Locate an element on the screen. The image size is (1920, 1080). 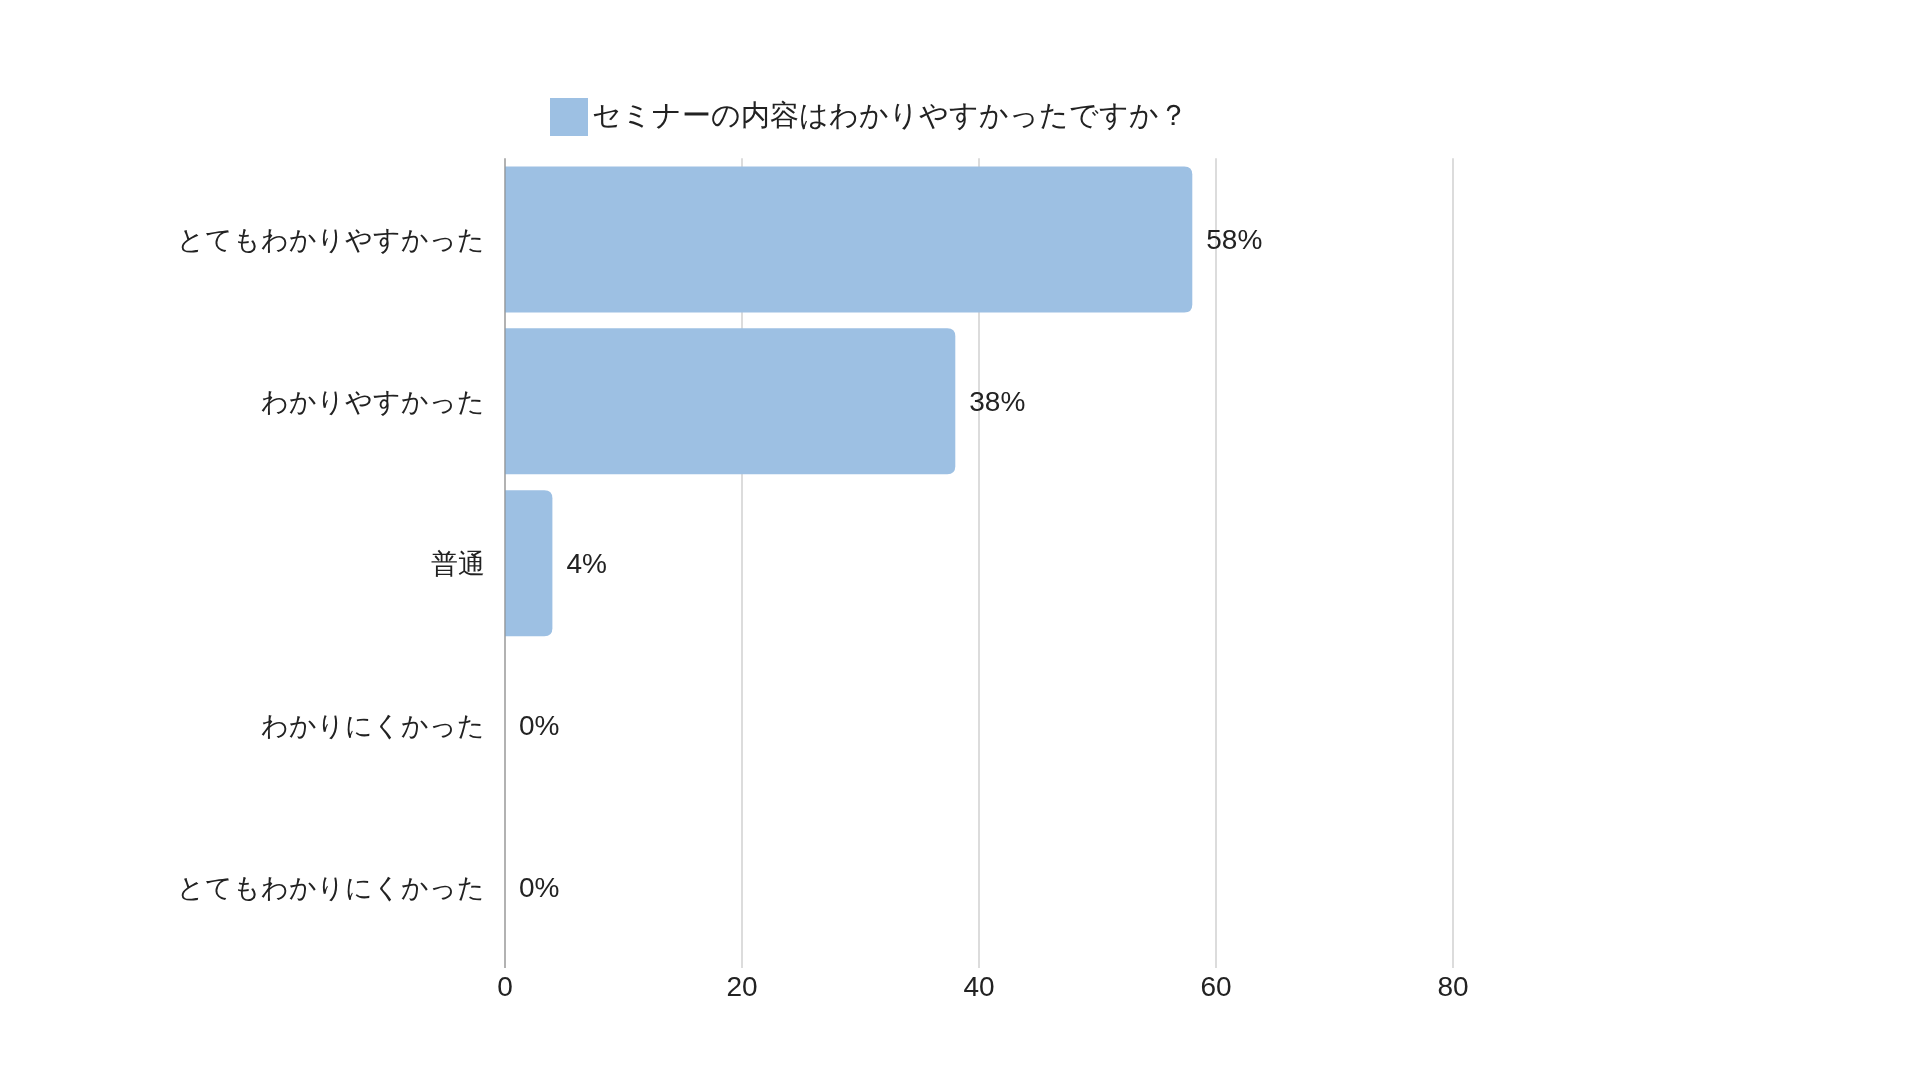
y-tick-label: わかりやすかった is located at coordinates (373, 401).